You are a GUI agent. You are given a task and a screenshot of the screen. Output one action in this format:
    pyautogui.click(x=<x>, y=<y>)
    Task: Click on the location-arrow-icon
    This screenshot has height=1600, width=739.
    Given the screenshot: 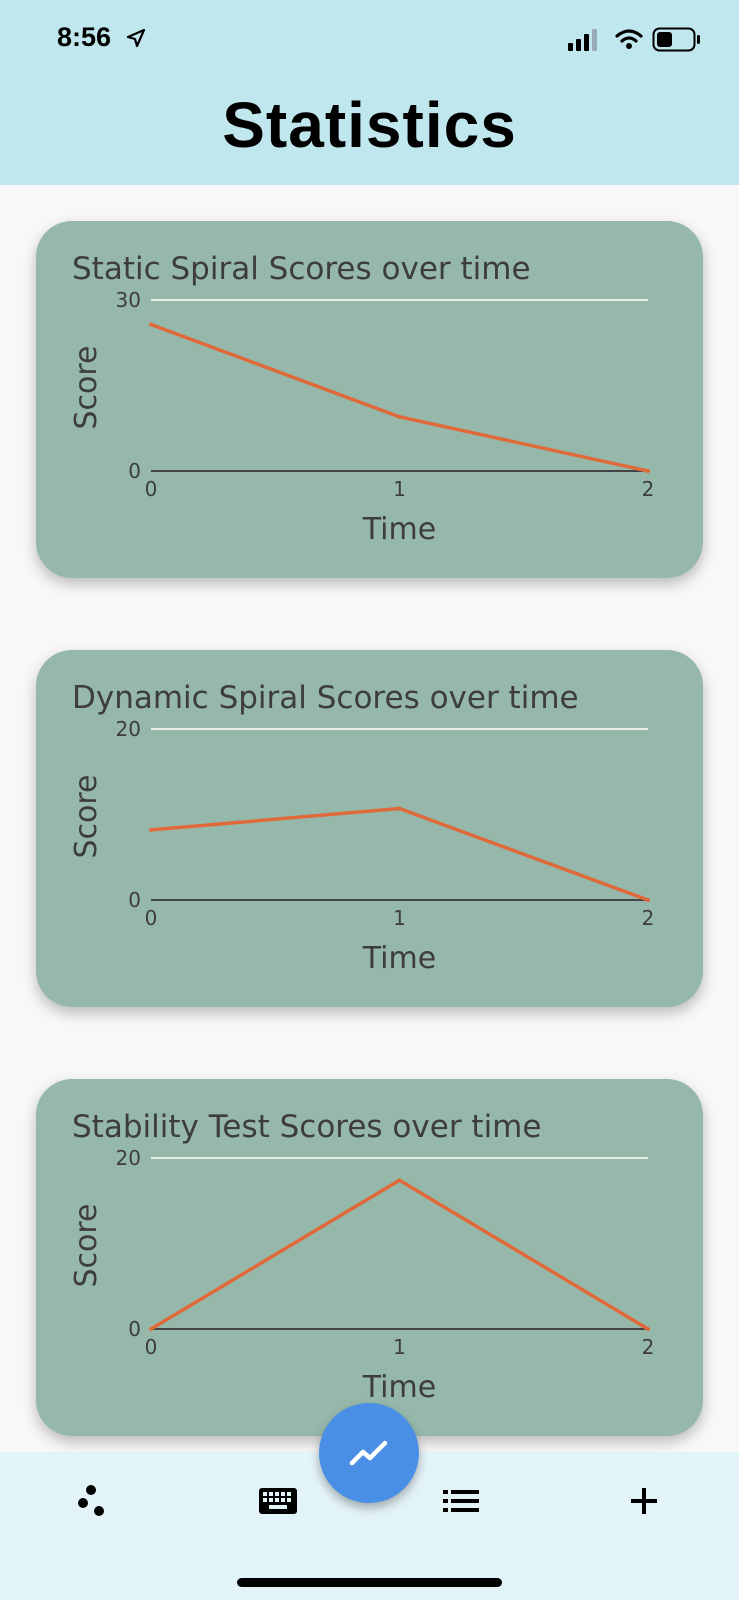 What is the action you would take?
    pyautogui.click(x=136, y=38)
    